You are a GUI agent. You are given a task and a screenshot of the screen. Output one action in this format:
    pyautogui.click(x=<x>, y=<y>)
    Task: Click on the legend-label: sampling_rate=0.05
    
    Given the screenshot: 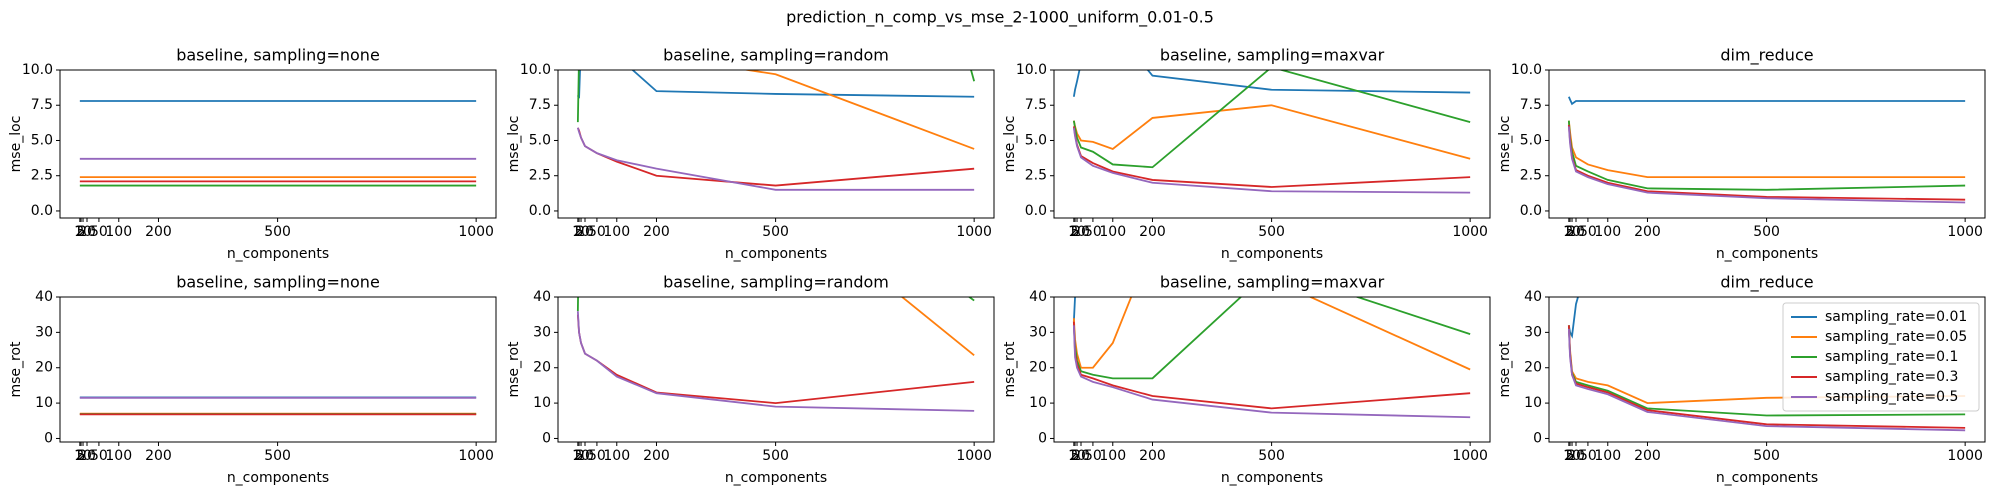 What is the action you would take?
    pyautogui.click(x=1896, y=337)
    